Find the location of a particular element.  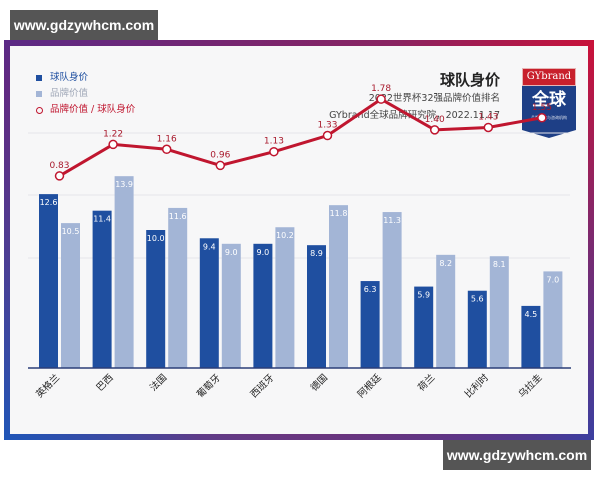

ratio-label: 0.96 is located at coordinates (220, 155).